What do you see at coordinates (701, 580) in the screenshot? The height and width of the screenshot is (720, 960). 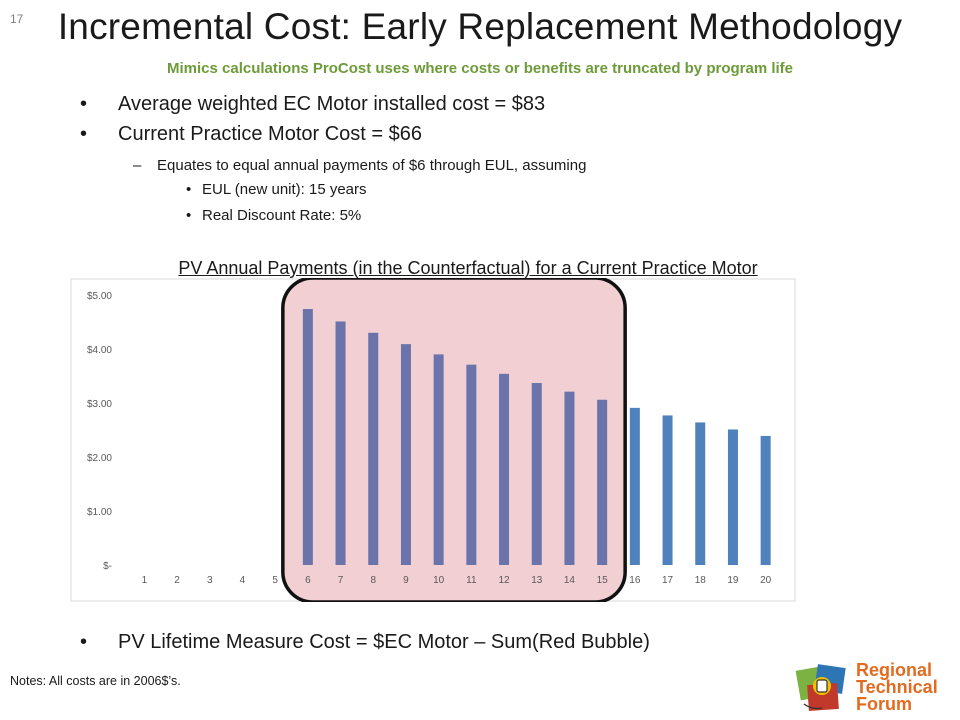 I see `x-tick-label: 18` at bounding box center [701, 580].